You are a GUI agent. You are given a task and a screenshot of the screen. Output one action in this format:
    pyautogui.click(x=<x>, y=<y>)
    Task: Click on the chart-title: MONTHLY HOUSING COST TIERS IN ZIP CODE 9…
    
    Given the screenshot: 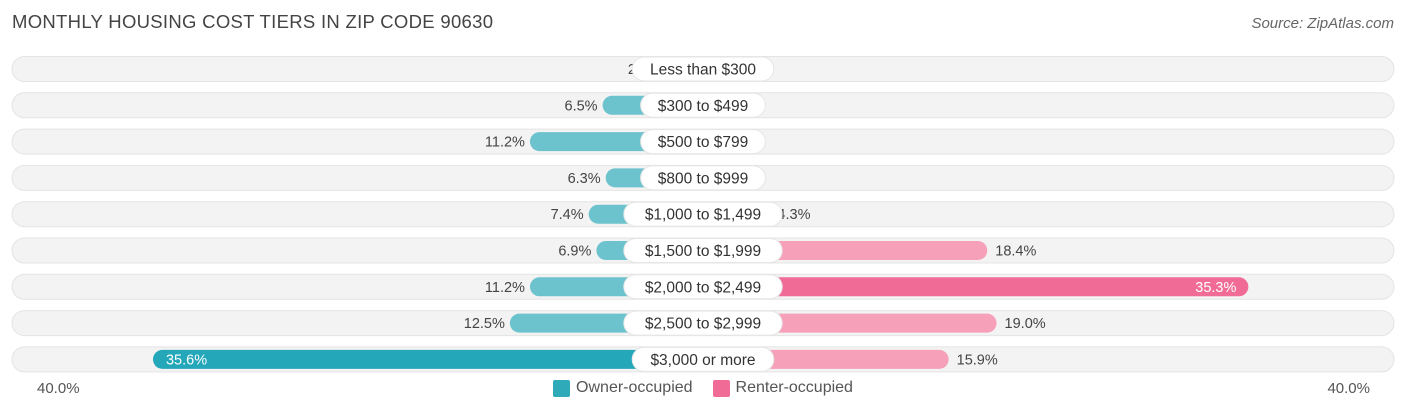 What is the action you would take?
    pyautogui.click(x=253, y=21)
    